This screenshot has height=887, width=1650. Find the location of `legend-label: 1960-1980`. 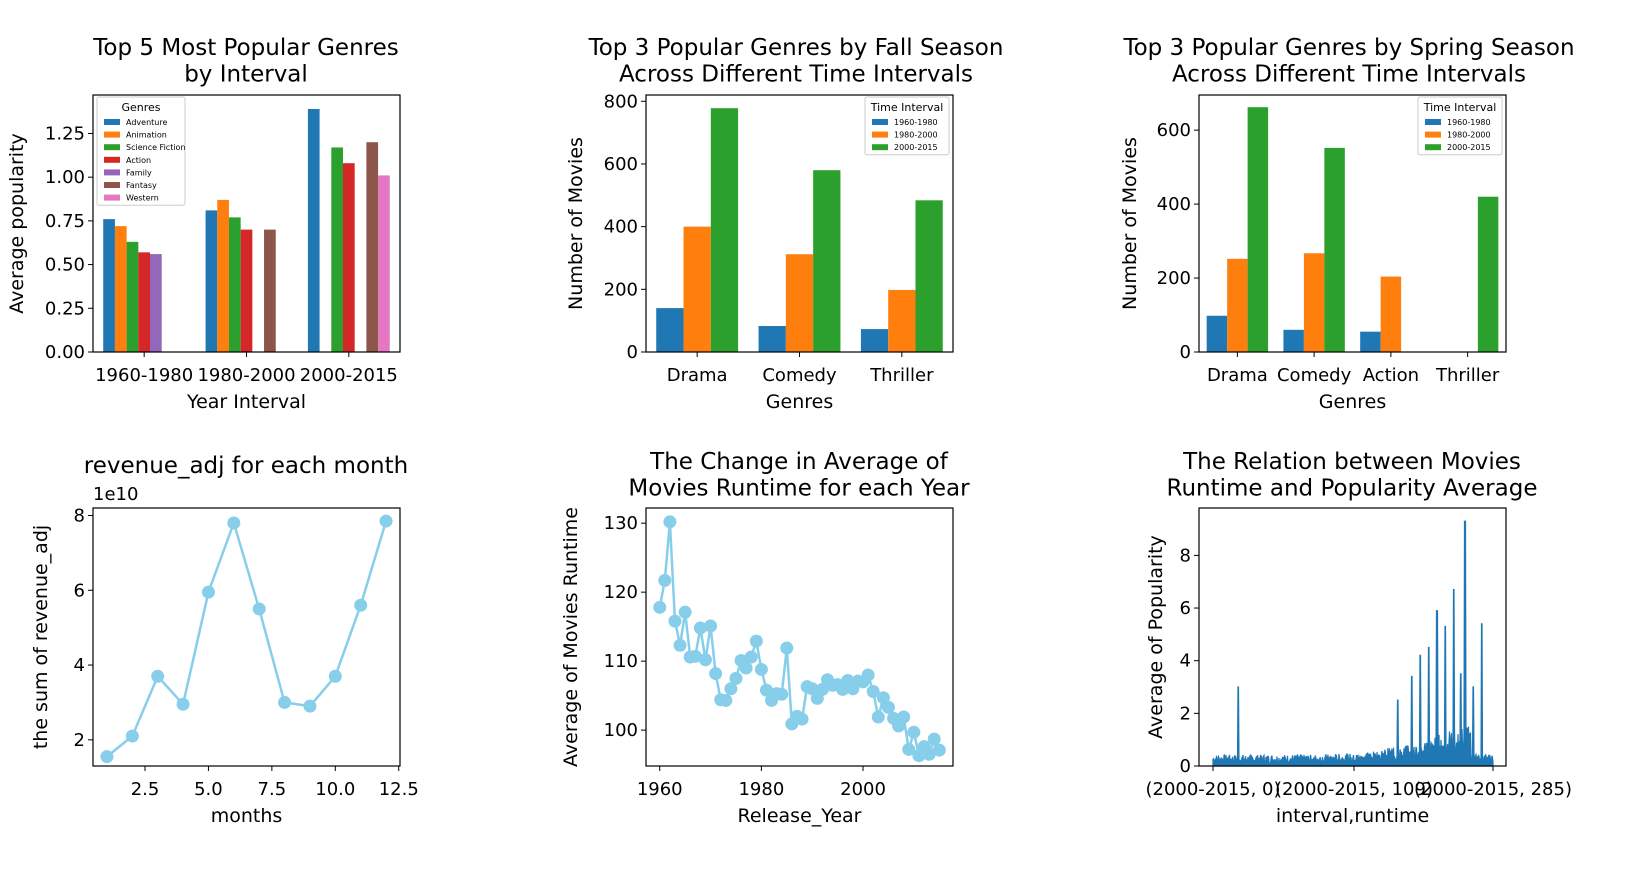

legend-label: 1960-1980 is located at coordinates (1469, 122).